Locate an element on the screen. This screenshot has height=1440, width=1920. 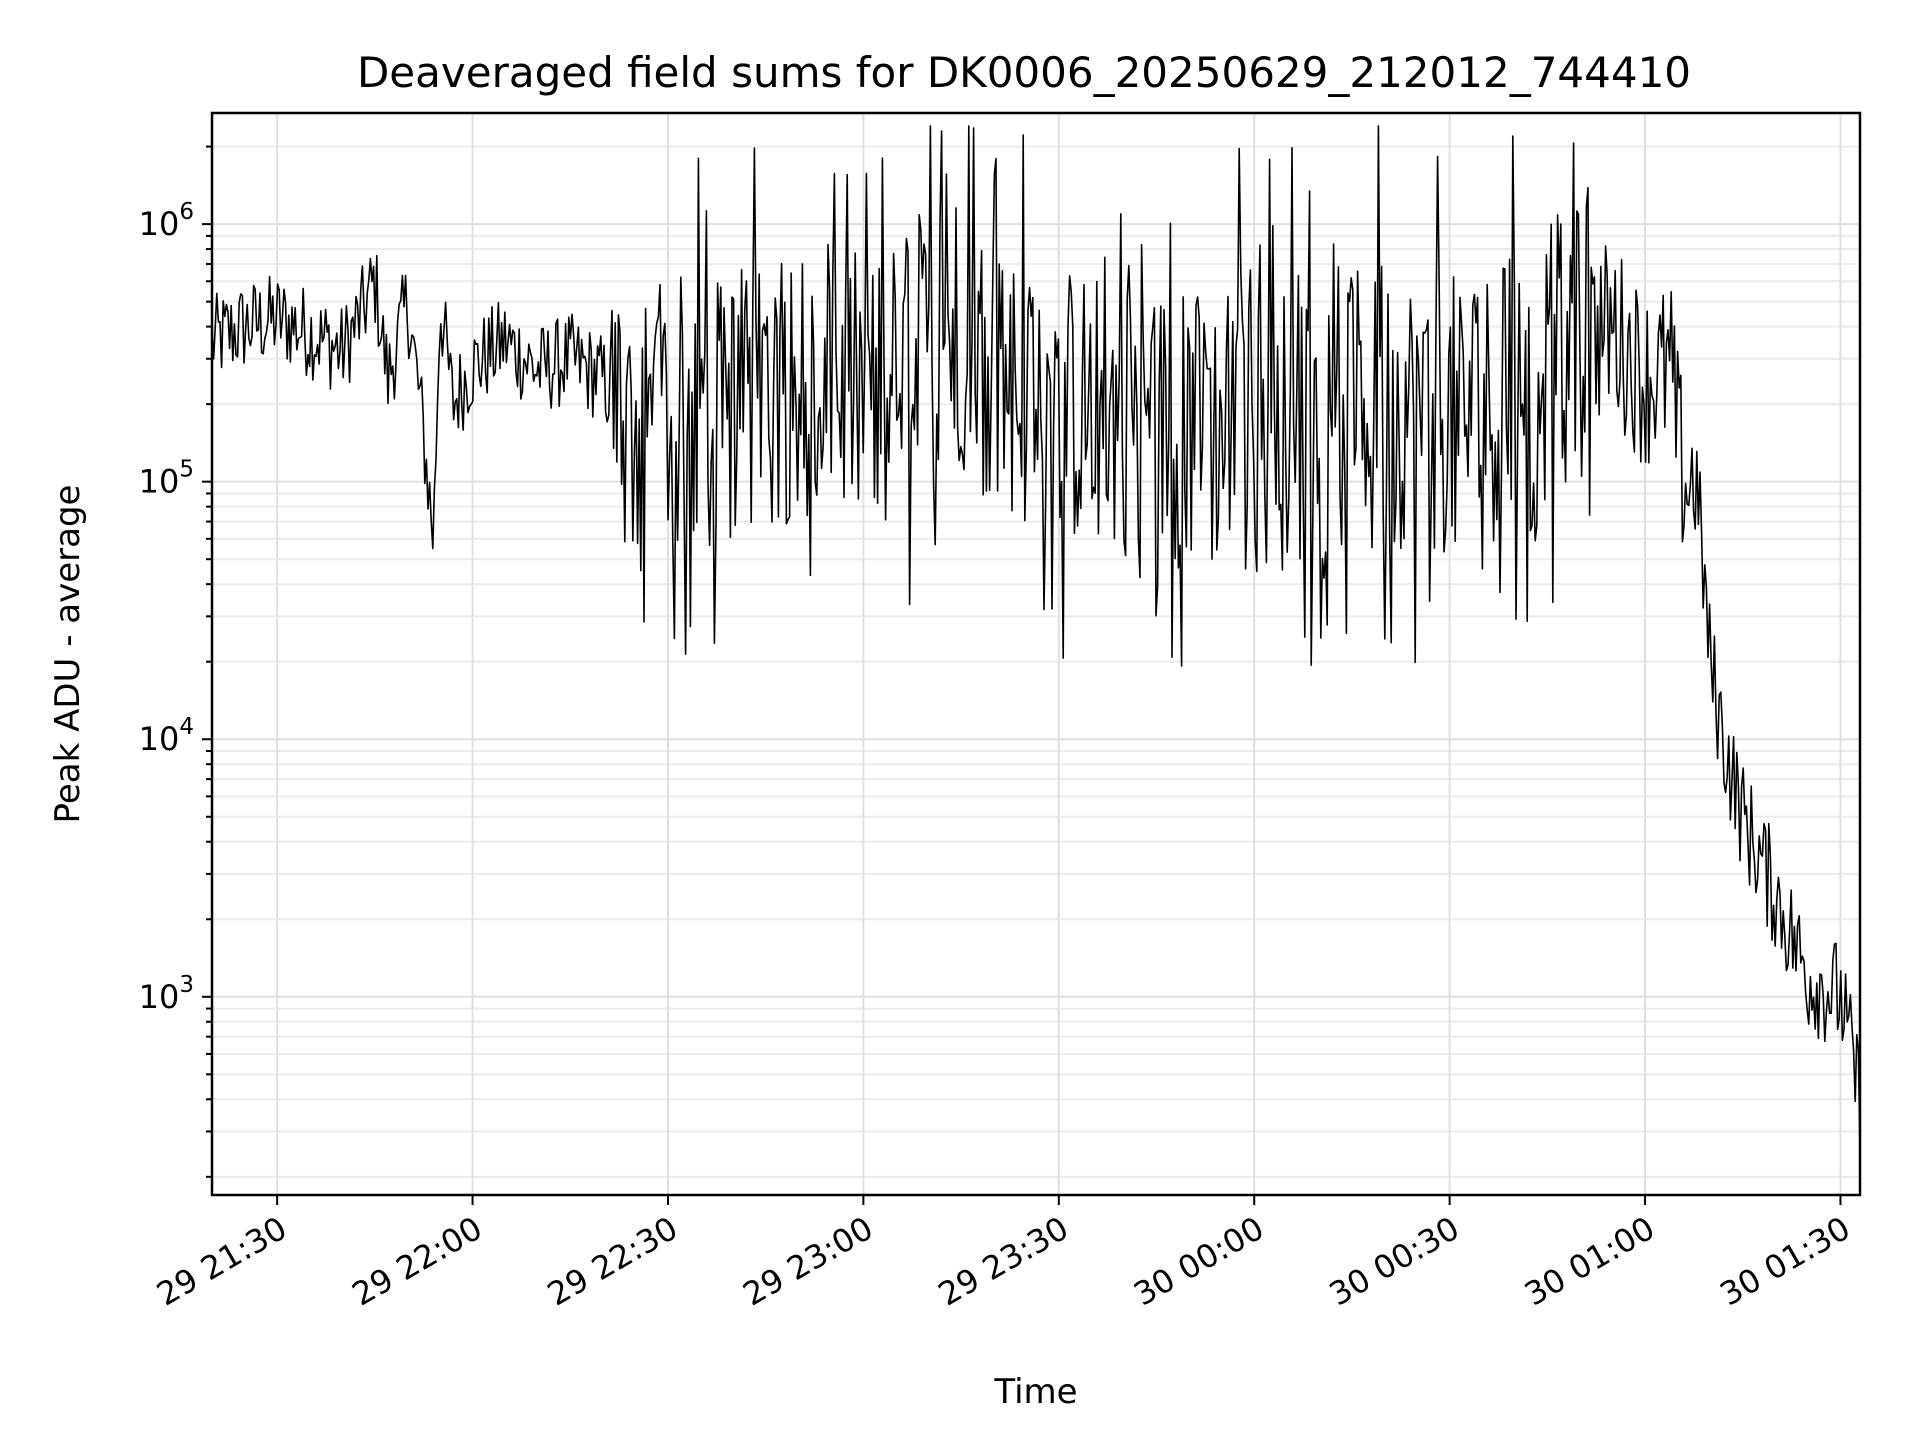
y-axis-title: Peak ADU - average is located at coordinates (68, 654).